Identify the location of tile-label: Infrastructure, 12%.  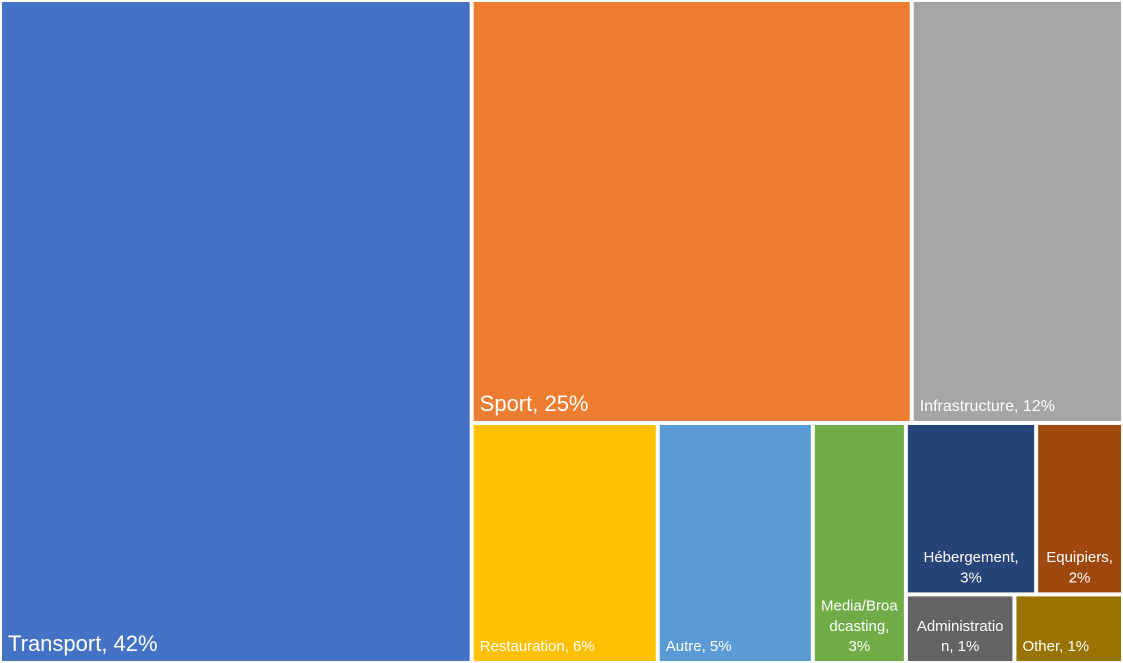
(987, 406).